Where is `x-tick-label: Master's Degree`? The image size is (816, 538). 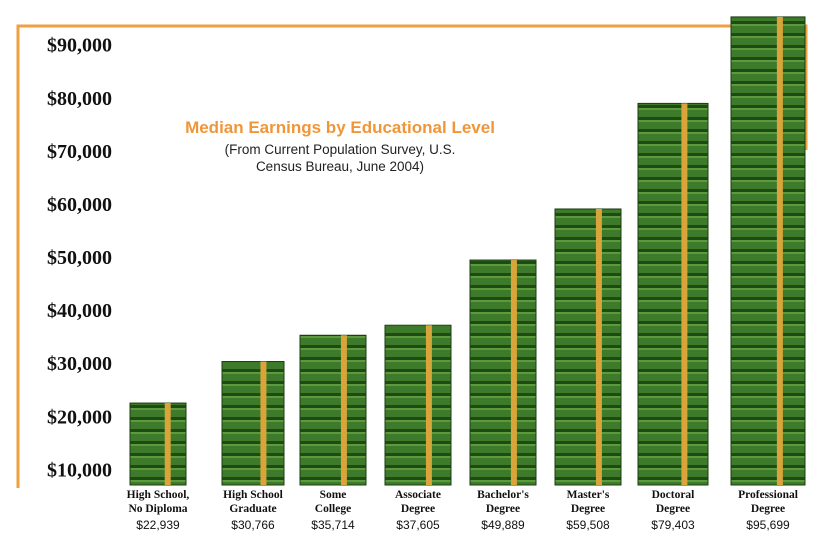 x-tick-label: Master's Degree is located at coordinates (588, 502).